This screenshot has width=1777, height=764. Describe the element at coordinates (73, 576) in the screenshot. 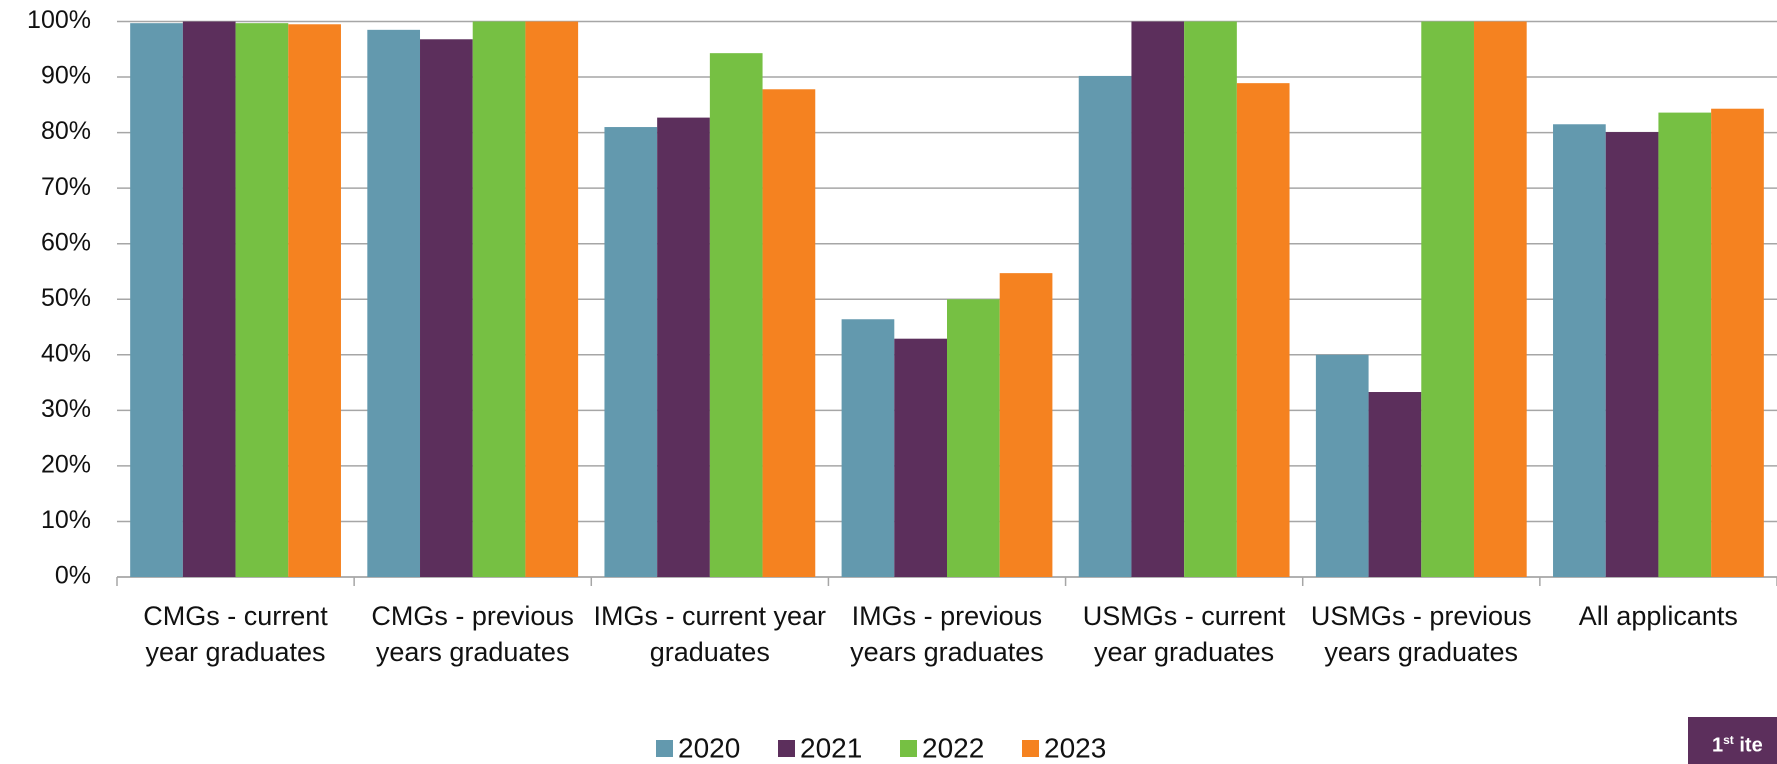

I see `y-tick-label: 0%` at that location.